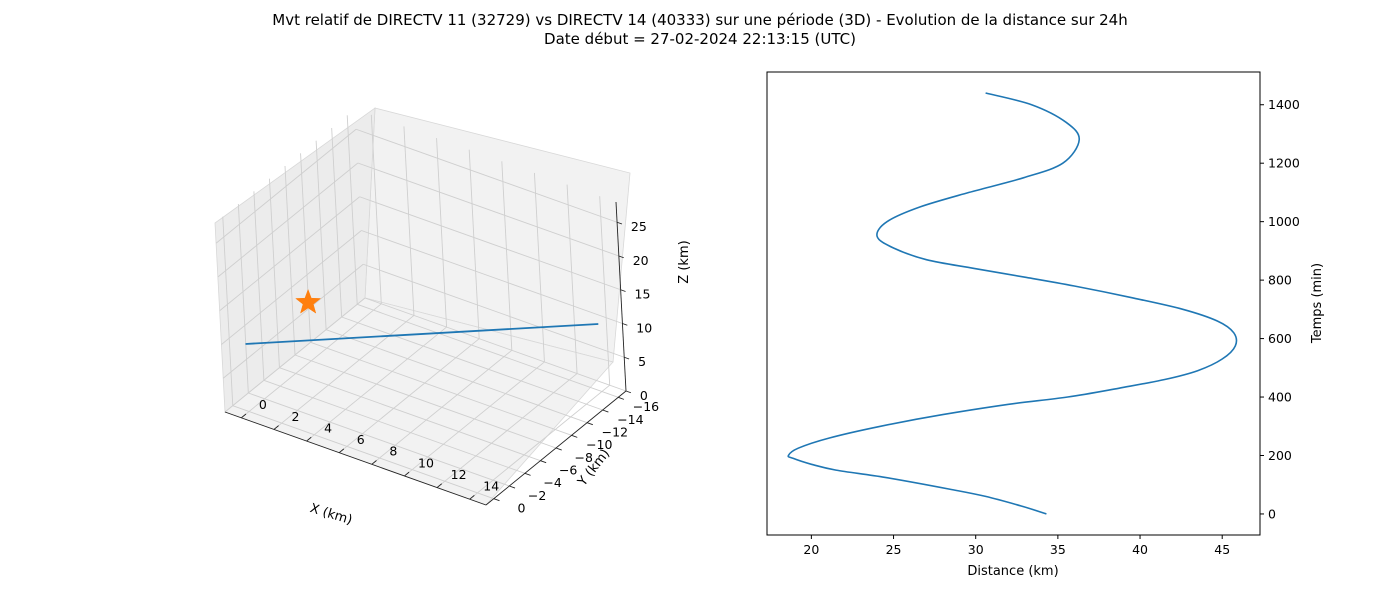 This screenshot has height=600, width=1400. Describe the element at coordinates (615, 432) in the screenshot. I see `y-tick-label-3d: −12` at that location.